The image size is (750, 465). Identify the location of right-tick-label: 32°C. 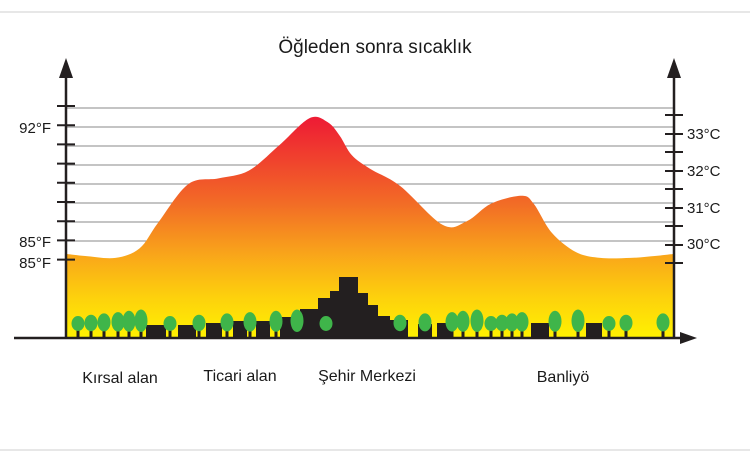
(704, 171).